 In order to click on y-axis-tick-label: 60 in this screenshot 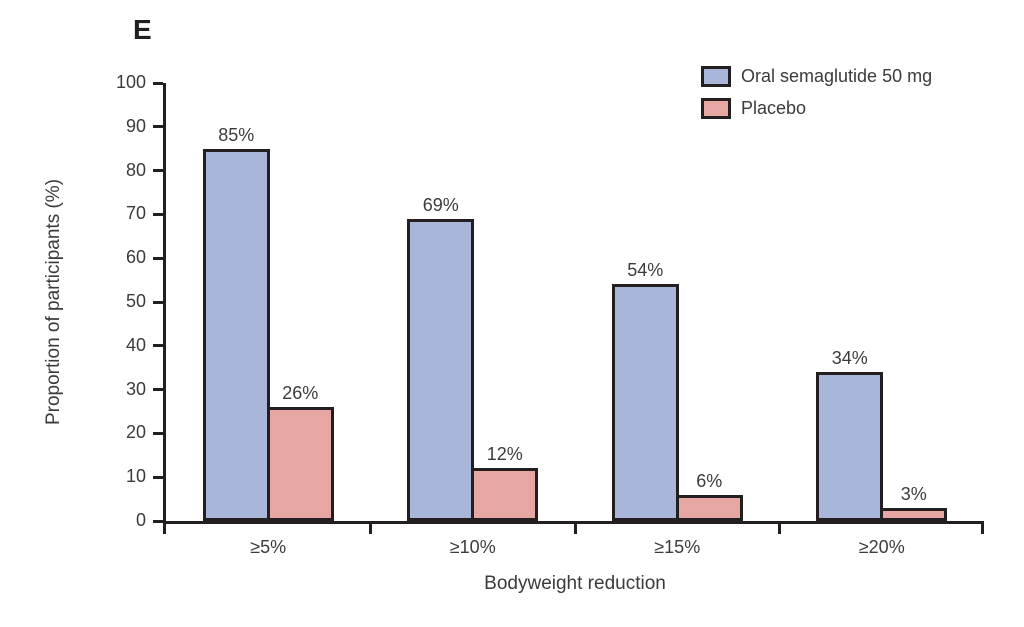, I will do `click(135, 257)`.